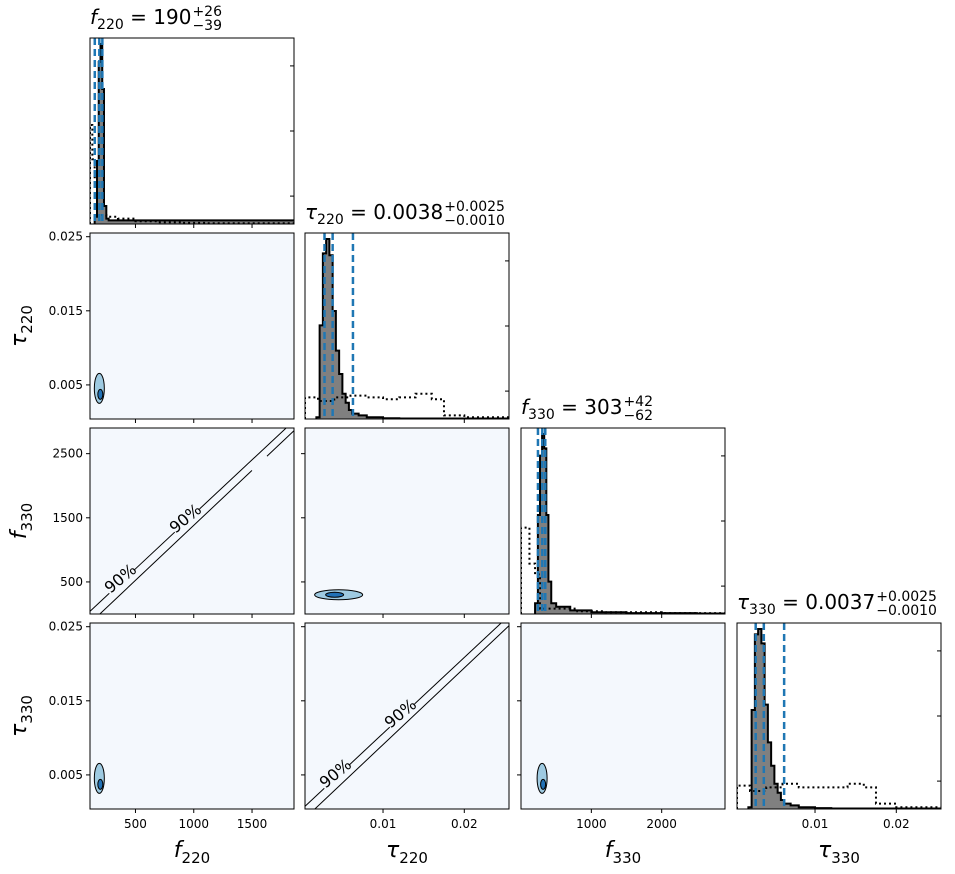 The image size is (955, 874). Describe the element at coordinates (140, 19) in the screenshot. I see `panel-title-0: f220 = 190` at that location.